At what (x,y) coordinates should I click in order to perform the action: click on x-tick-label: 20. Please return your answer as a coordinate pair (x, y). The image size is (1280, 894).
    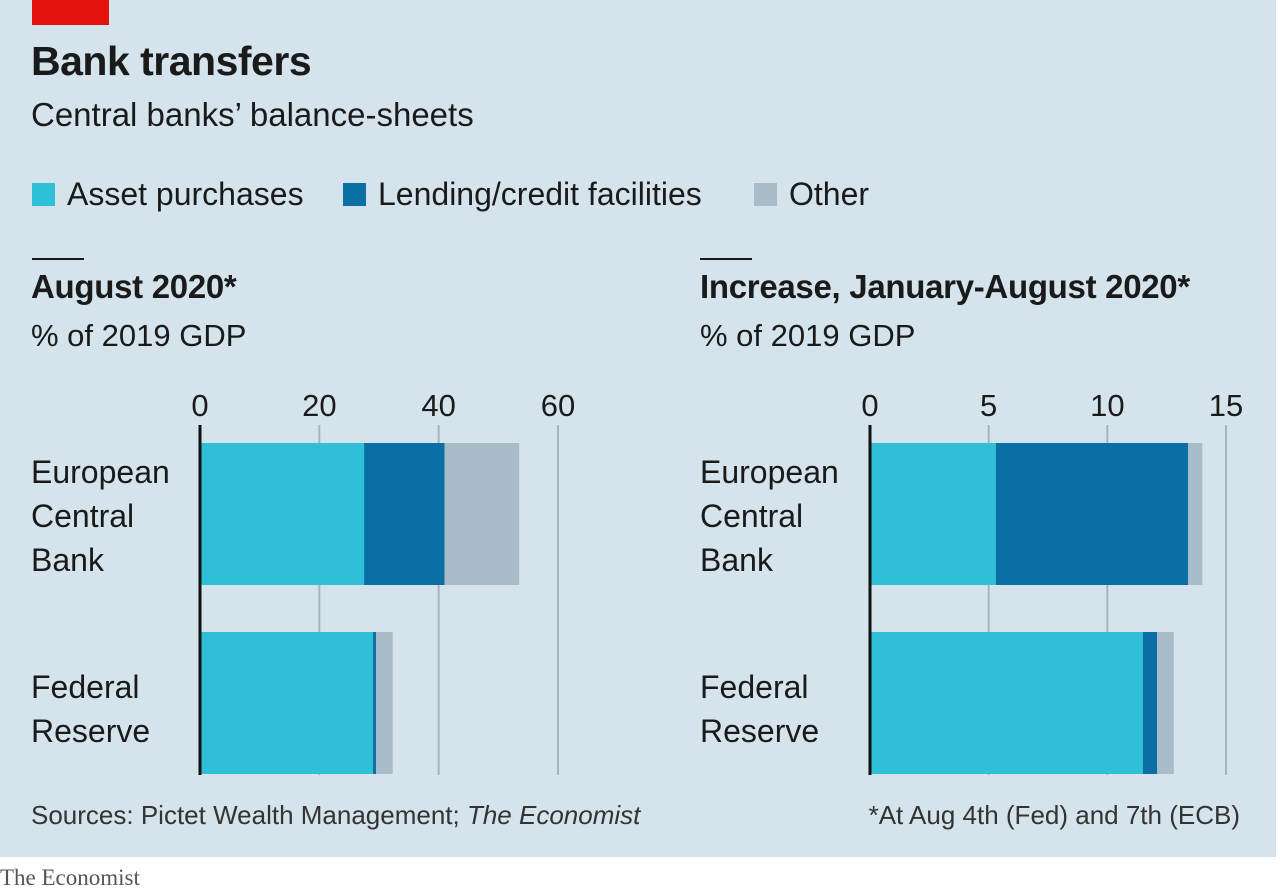
    Looking at the image, I should click on (319, 405).